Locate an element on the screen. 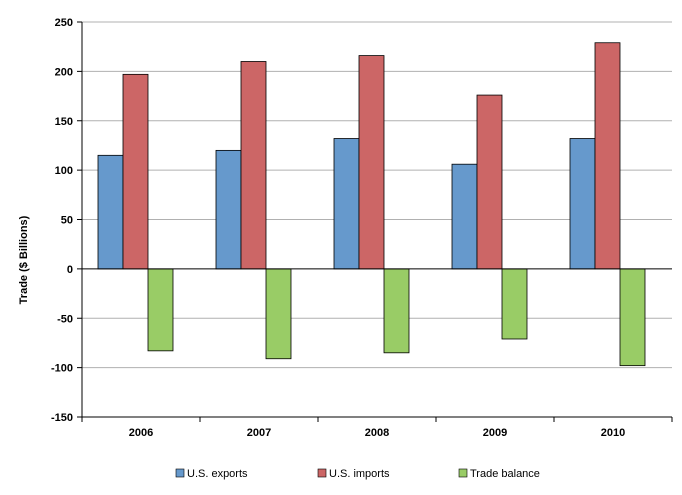 This screenshot has height=495, width=682. y-tick-label: 100 is located at coordinates (64, 171).